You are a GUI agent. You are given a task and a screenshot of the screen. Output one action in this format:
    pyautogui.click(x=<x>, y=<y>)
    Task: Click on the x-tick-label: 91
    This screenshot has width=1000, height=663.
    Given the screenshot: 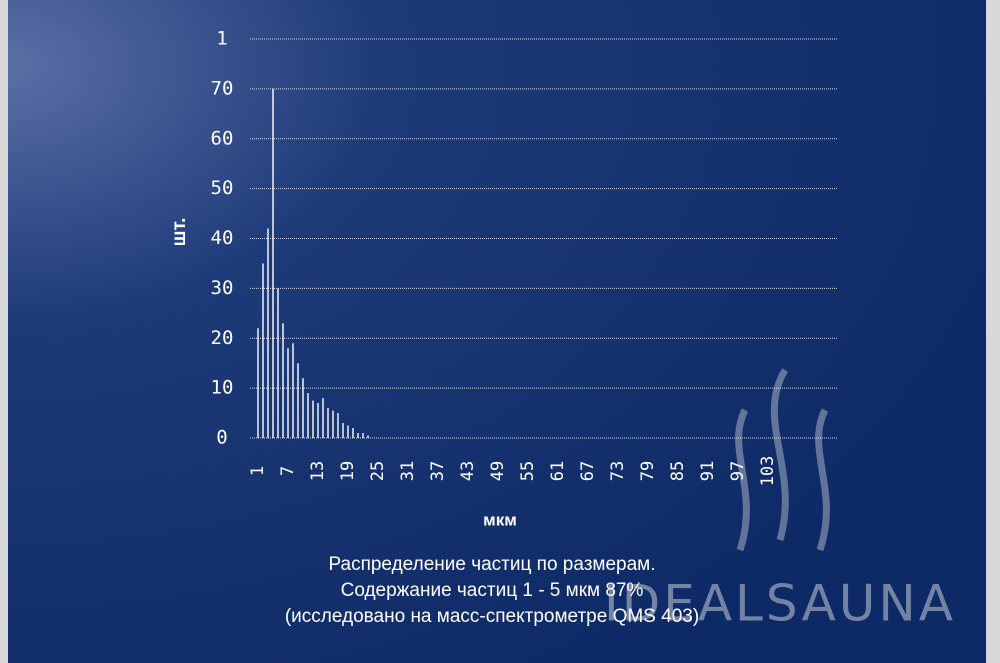 What is the action you would take?
    pyautogui.click(x=708, y=471)
    